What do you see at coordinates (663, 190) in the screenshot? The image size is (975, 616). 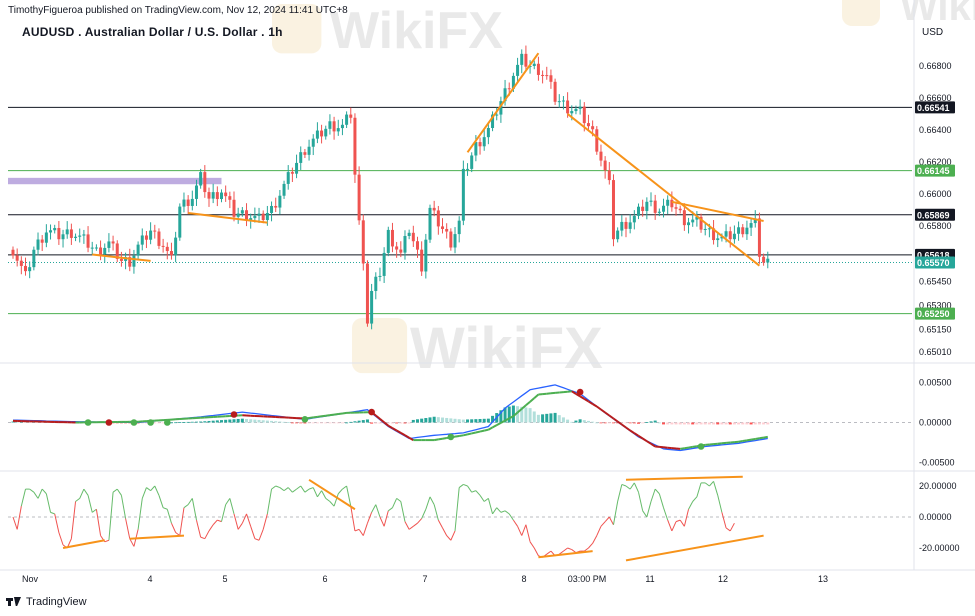 I see `price-trendline` at bounding box center [663, 190].